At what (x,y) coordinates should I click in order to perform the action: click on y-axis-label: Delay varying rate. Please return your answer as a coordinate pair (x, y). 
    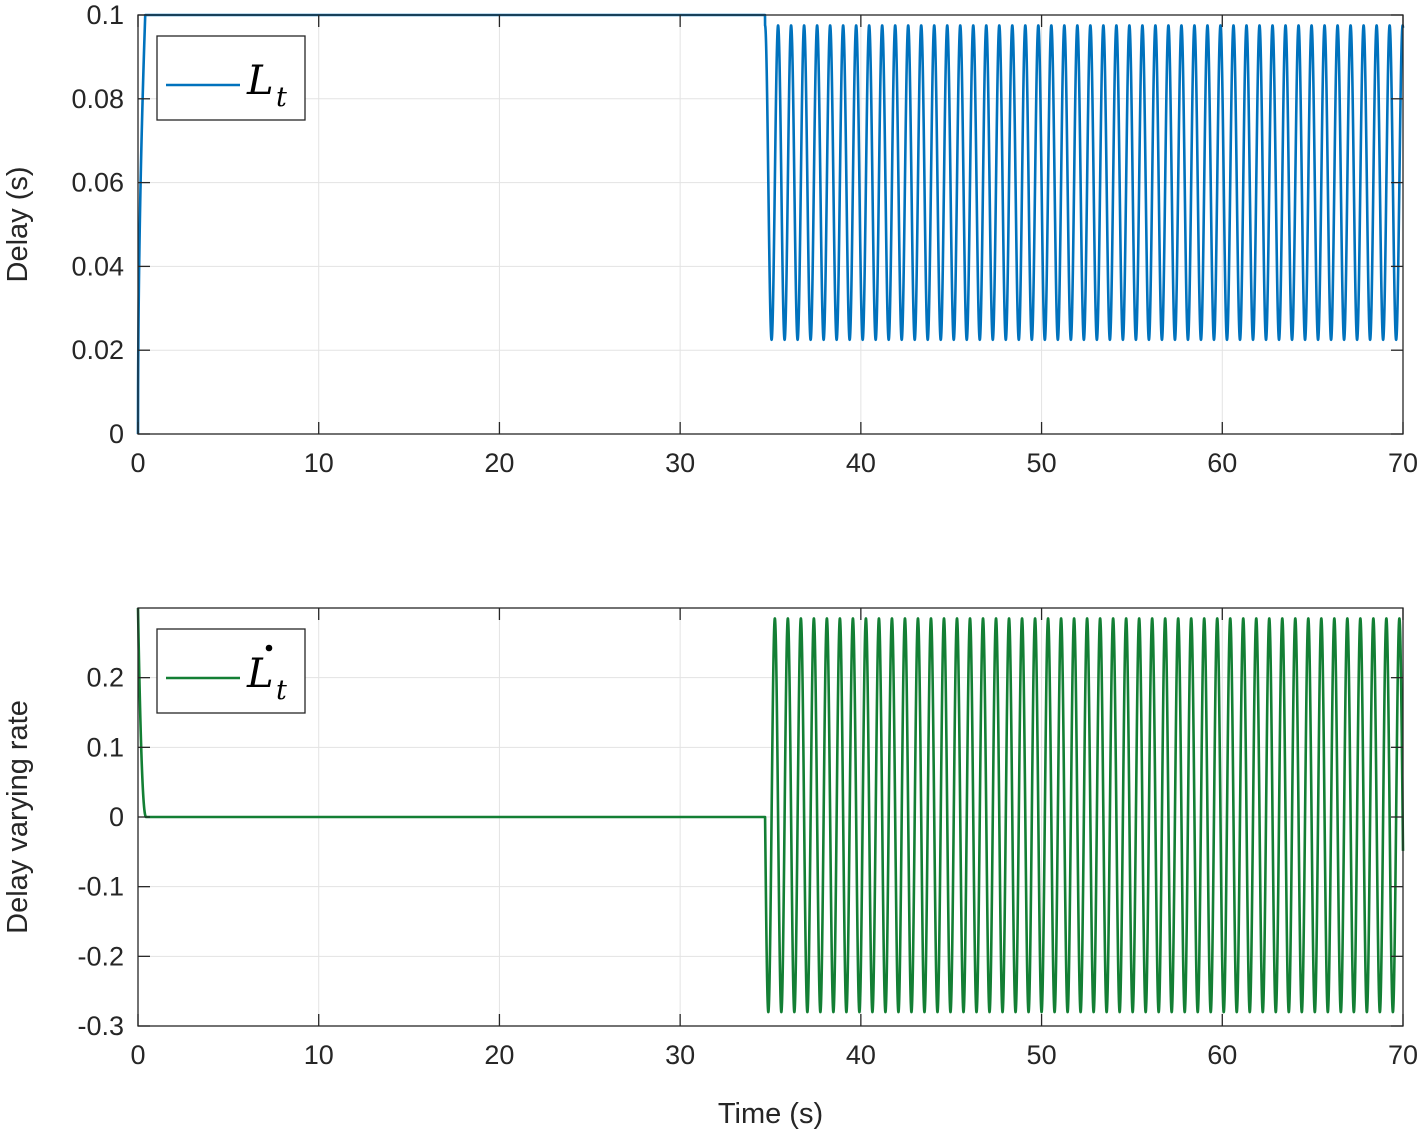
    Looking at the image, I should click on (18, 817).